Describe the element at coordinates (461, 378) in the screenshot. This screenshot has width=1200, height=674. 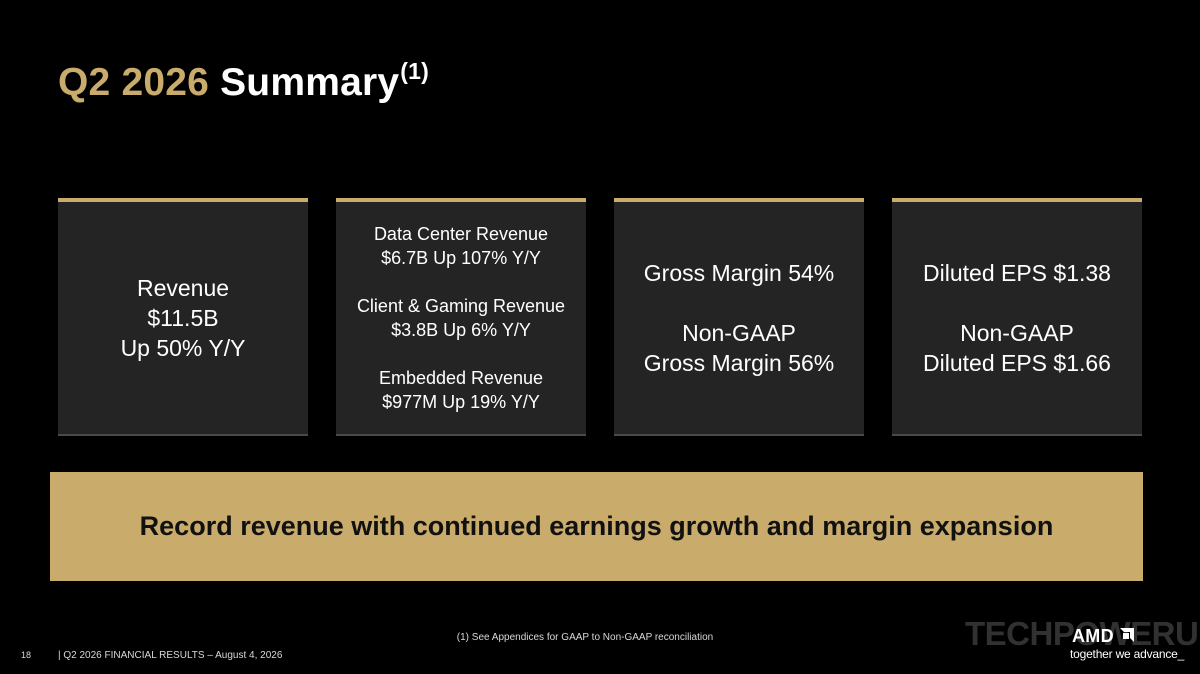
I see `embedded-label: Embedded Revenue` at that location.